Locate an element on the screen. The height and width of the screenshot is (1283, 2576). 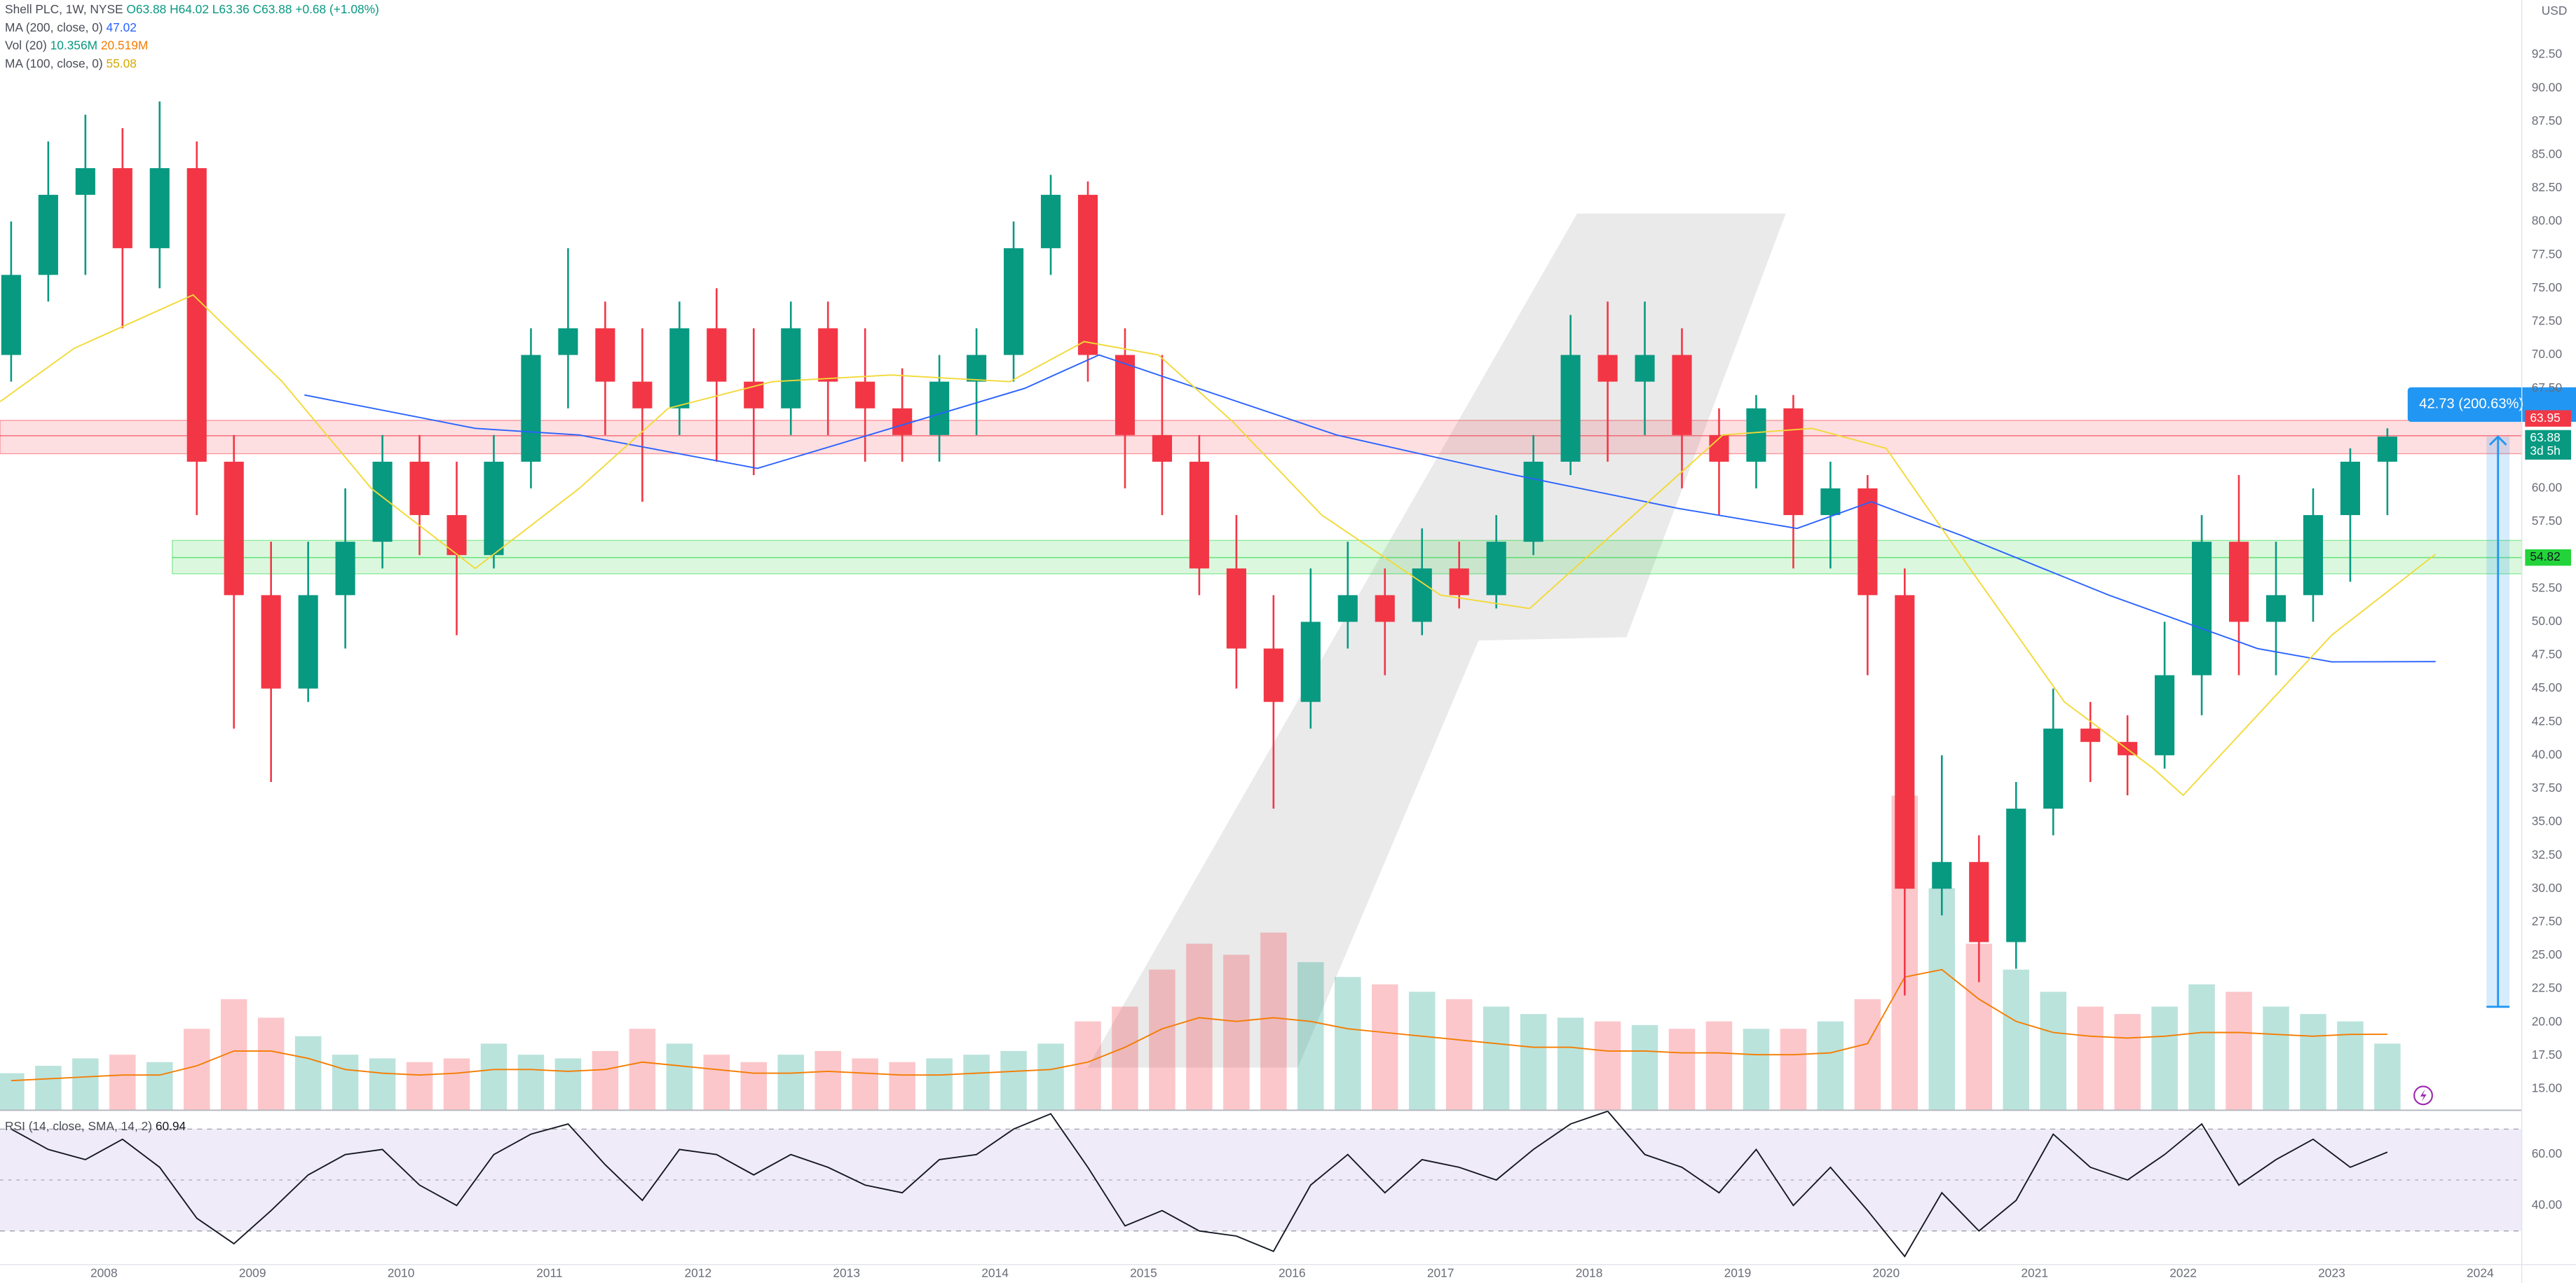
y-tick-label: 27.50 is located at coordinates (2547, 921).